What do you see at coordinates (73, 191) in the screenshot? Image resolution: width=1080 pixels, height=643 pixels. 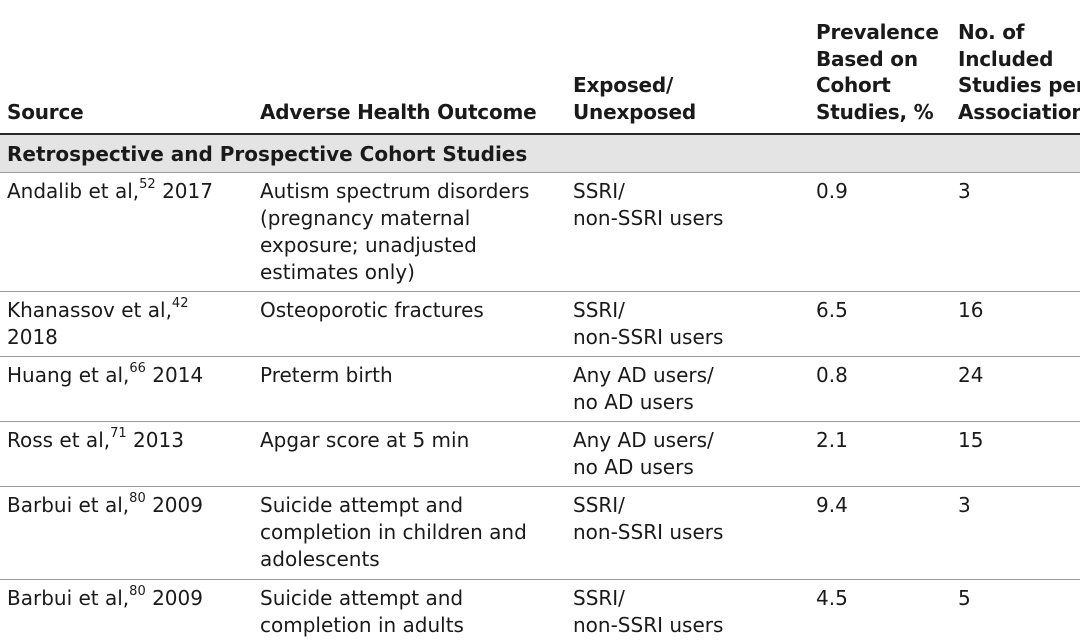 I see `source-author: Andalib et al,` at bounding box center [73, 191].